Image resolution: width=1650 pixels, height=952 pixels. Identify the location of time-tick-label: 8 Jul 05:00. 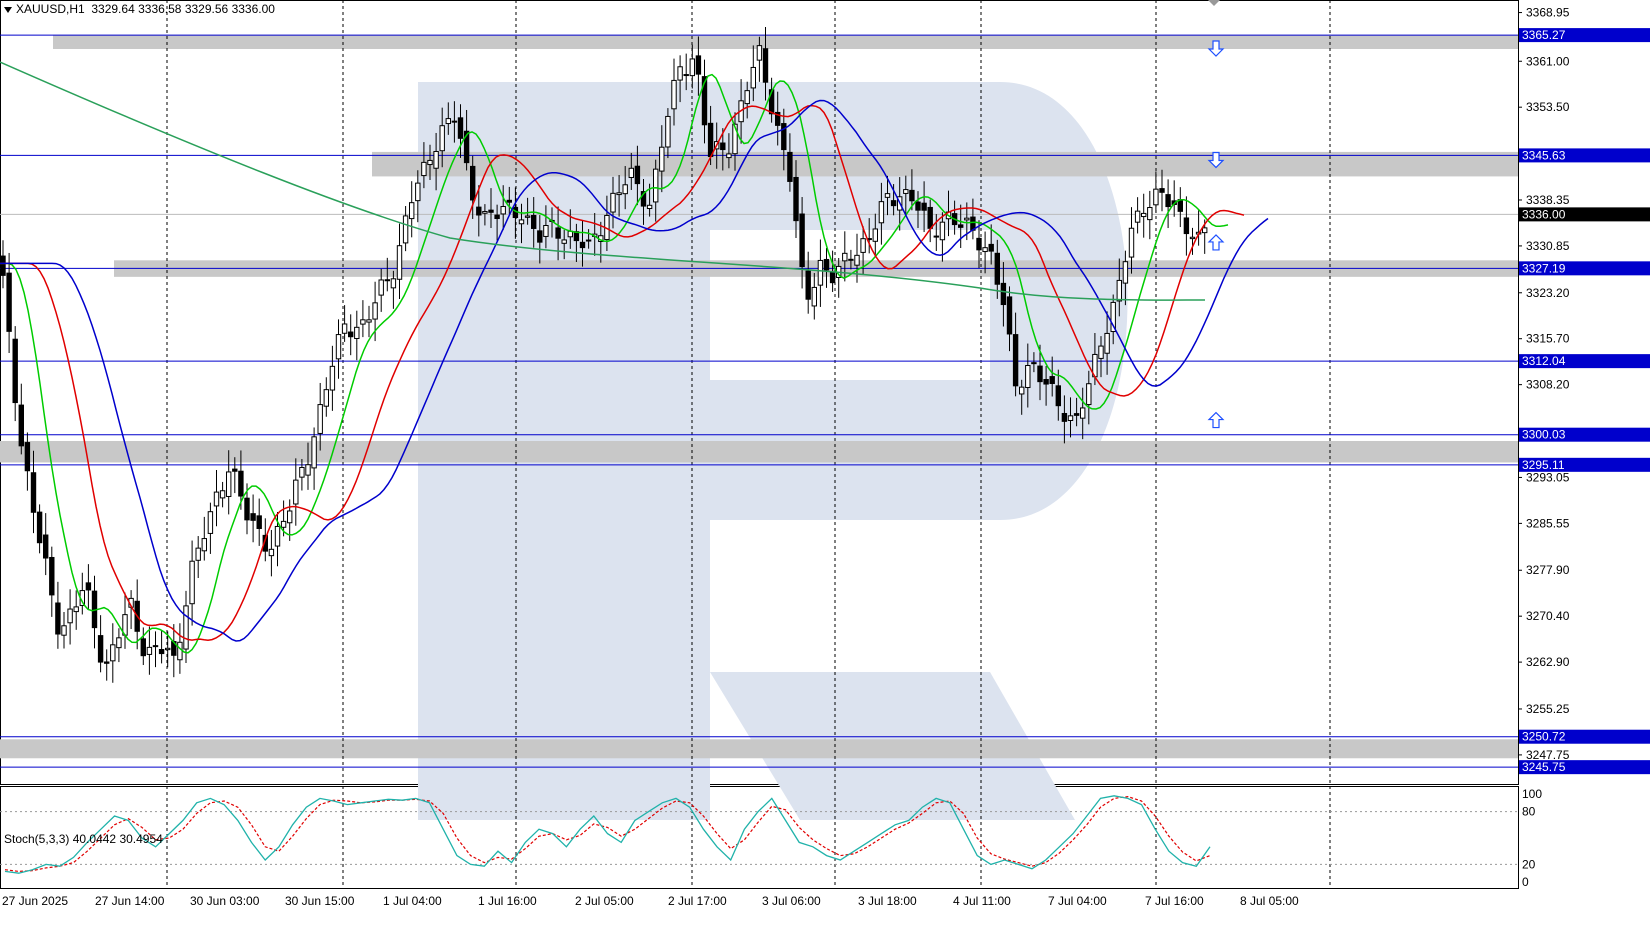
(1269, 901).